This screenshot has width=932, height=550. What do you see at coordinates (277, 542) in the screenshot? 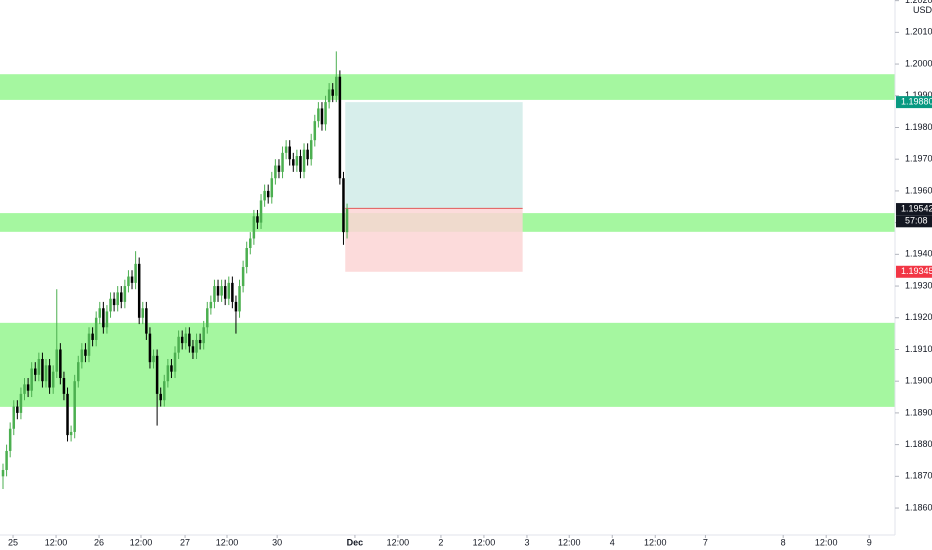
I see `x-tick-label: 30` at bounding box center [277, 542].